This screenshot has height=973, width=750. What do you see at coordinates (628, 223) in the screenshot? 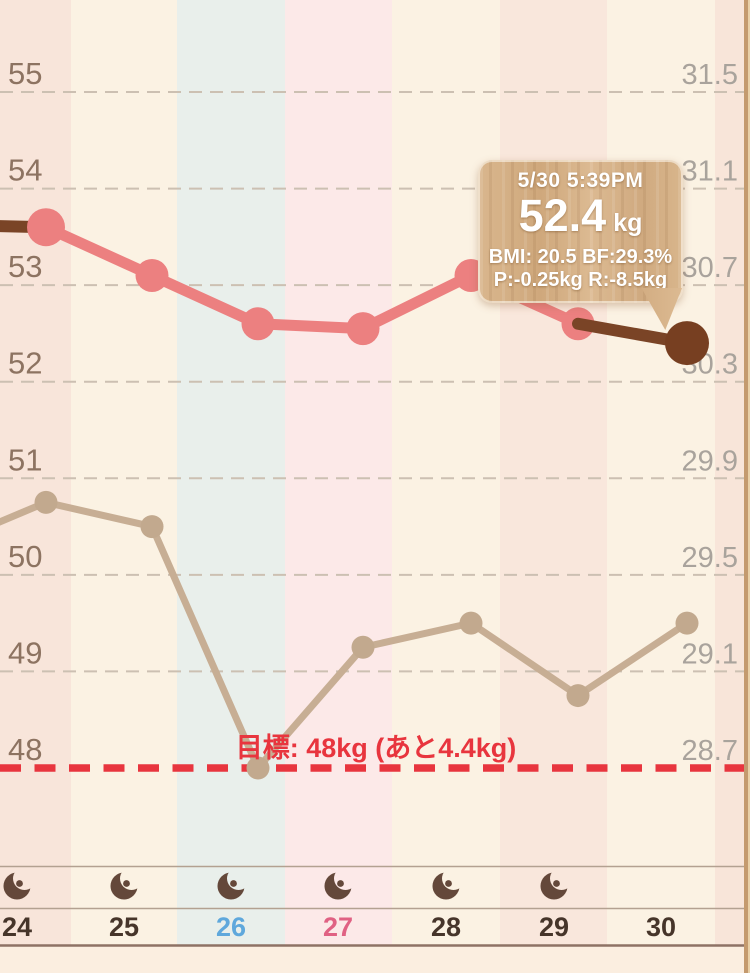
I see `tooltip-weight-unit: kg` at bounding box center [628, 223].